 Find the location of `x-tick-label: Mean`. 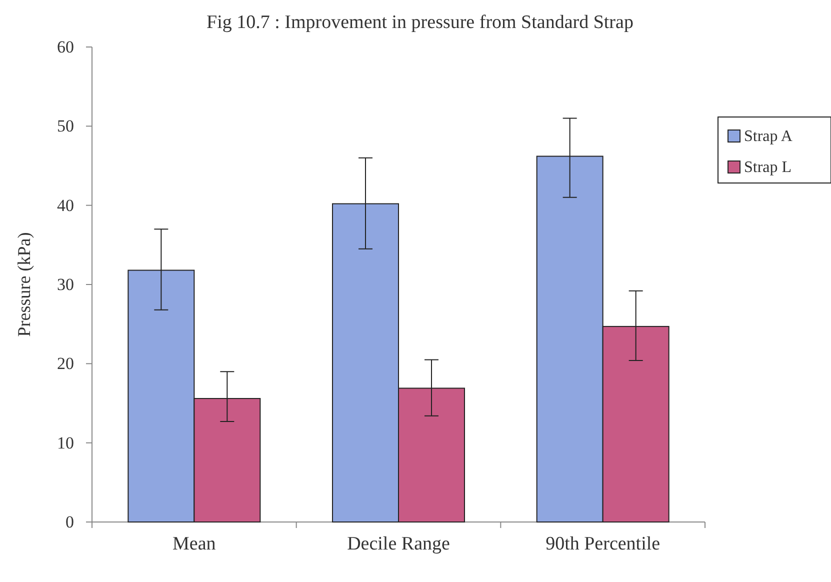

x-tick-label: Mean is located at coordinates (194, 543).